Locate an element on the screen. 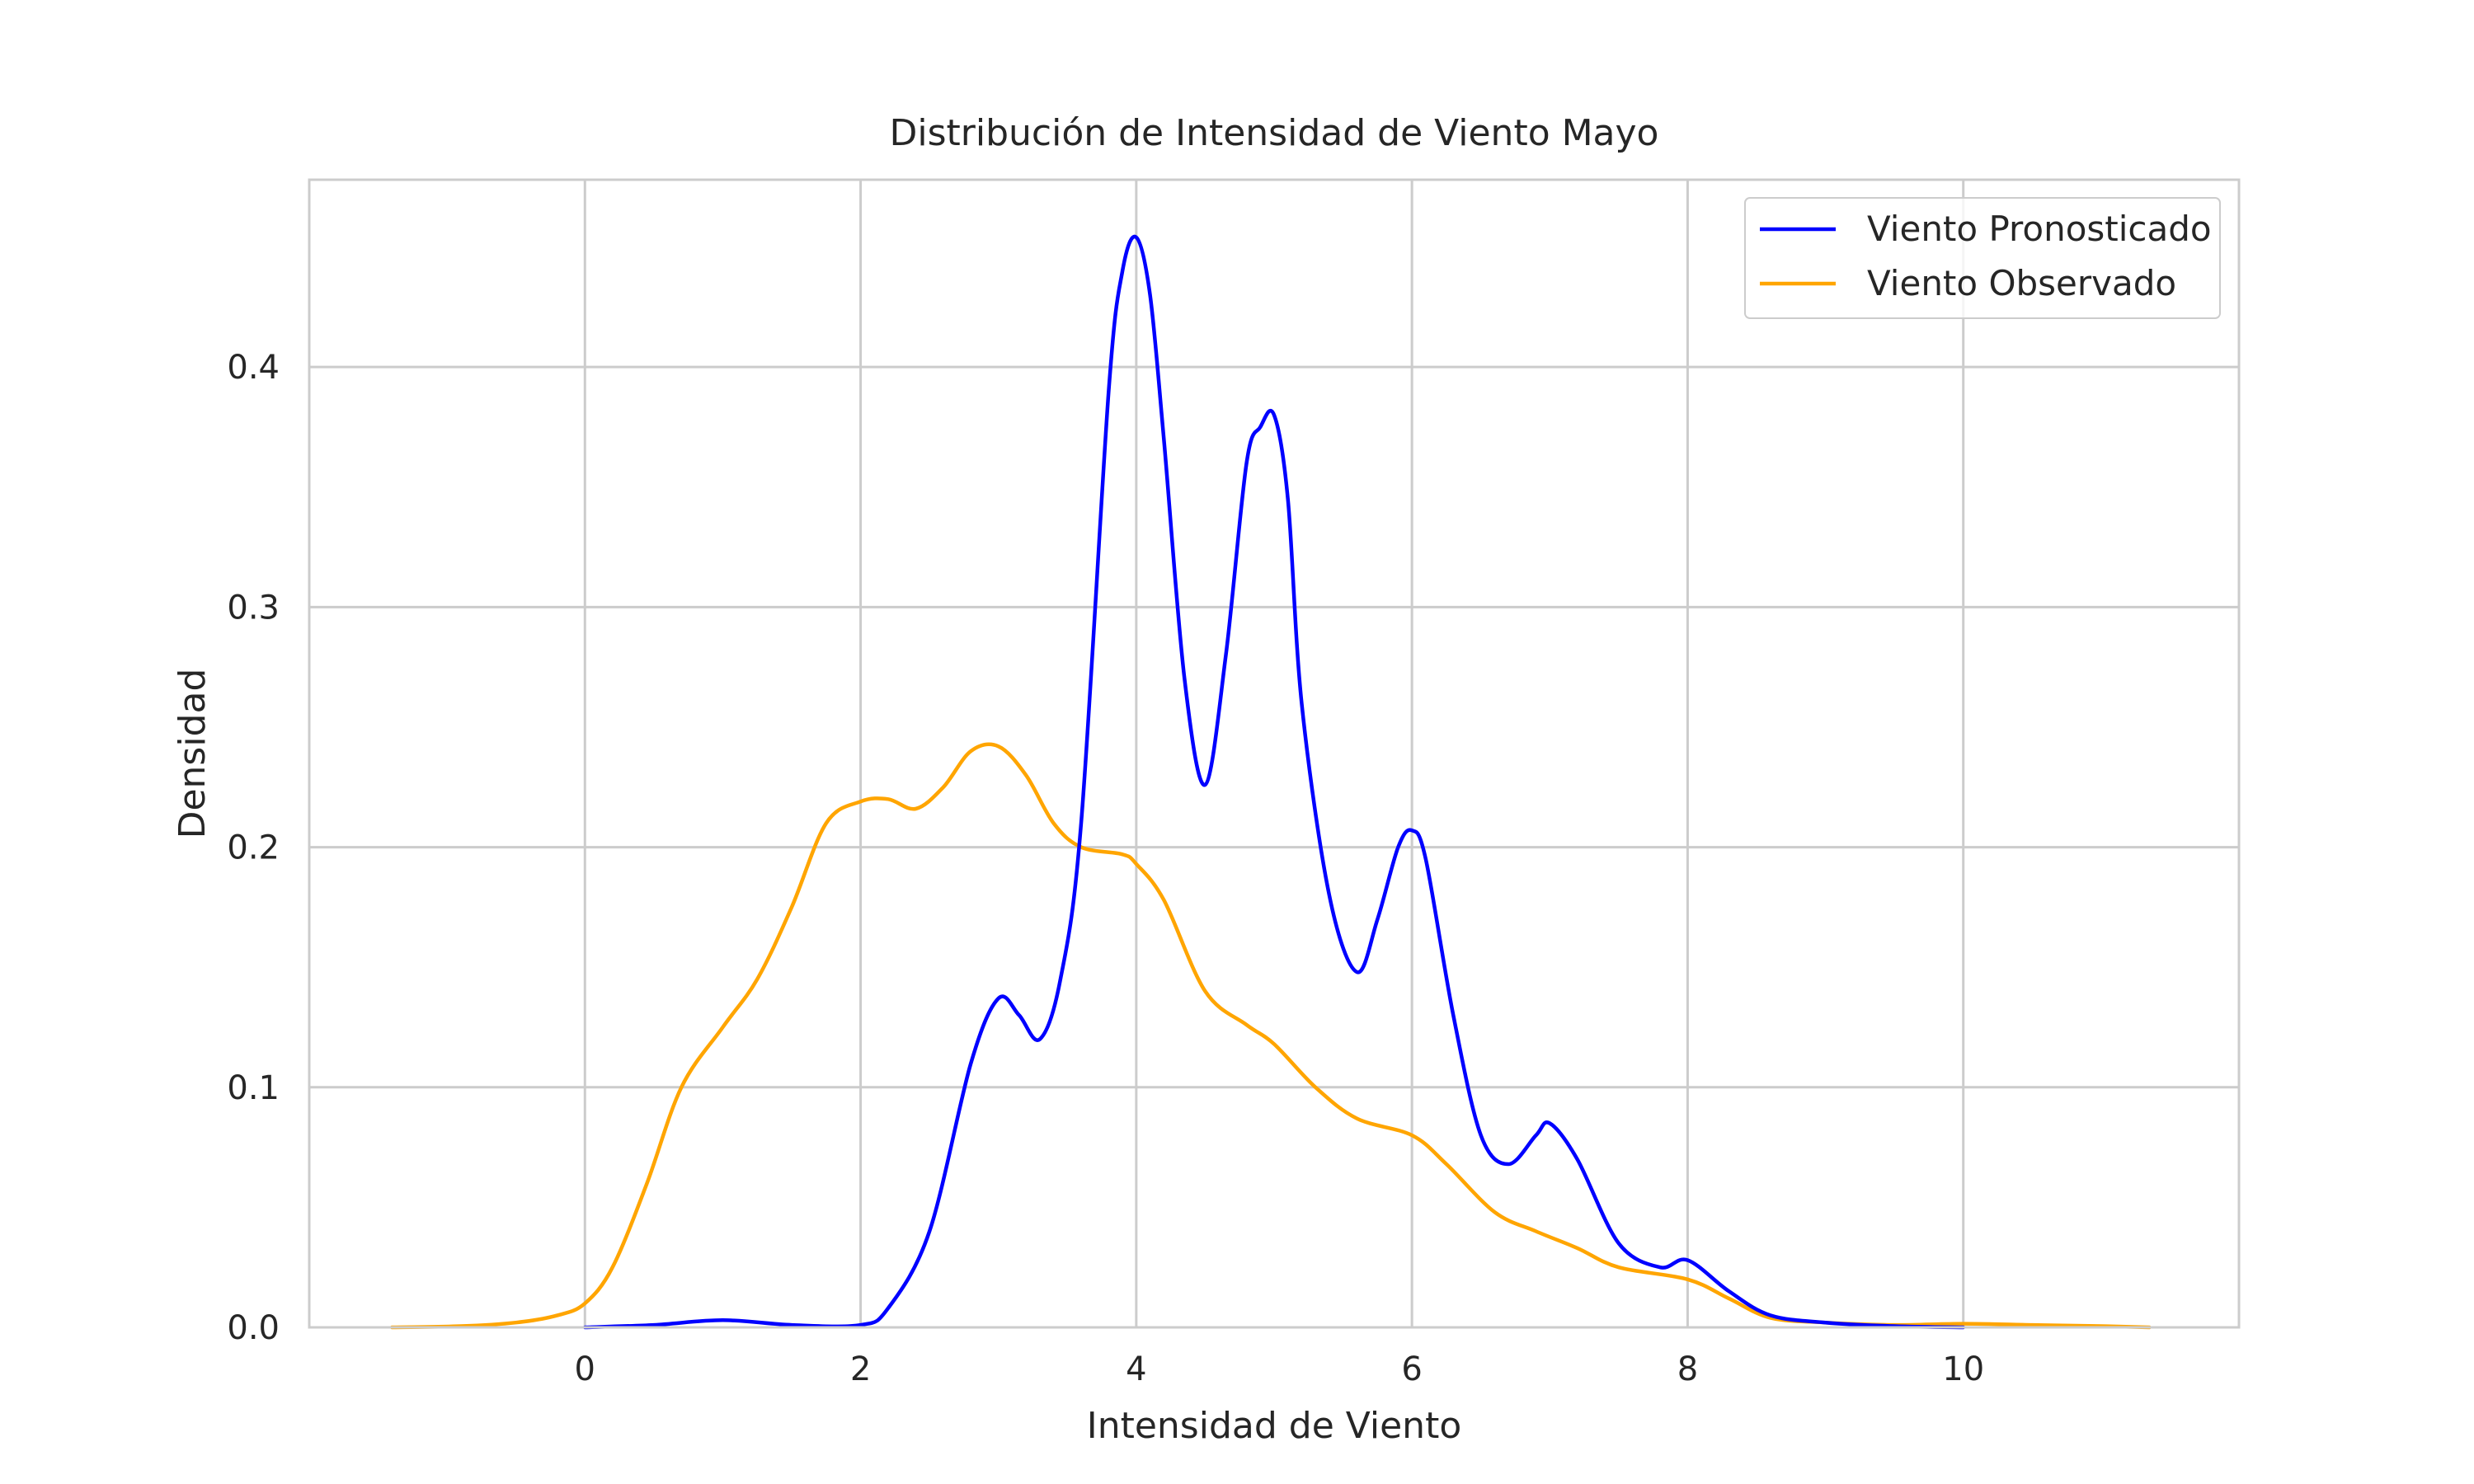  x-tick-label: 2 is located at coordinates (860, 1369).